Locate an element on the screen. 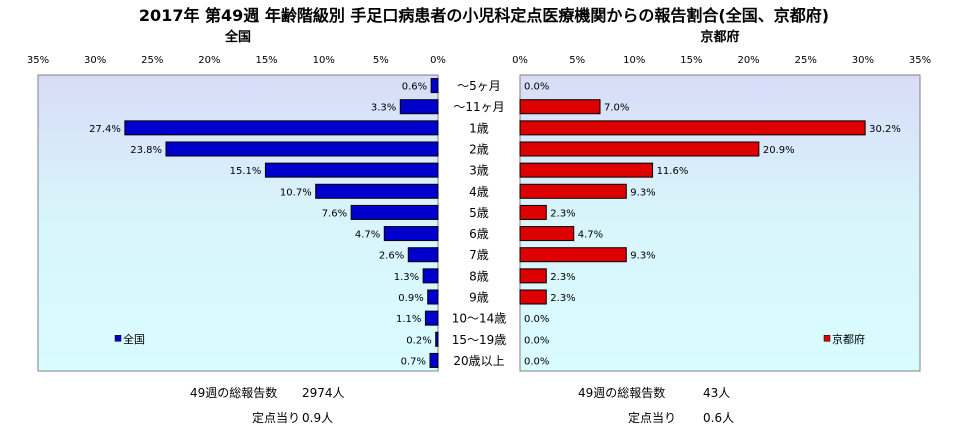 Image resolution: width=968 pixels, height=430 pixels. kyoto-total-label: 49週の総報告数 is located at coordinates (622, 393).